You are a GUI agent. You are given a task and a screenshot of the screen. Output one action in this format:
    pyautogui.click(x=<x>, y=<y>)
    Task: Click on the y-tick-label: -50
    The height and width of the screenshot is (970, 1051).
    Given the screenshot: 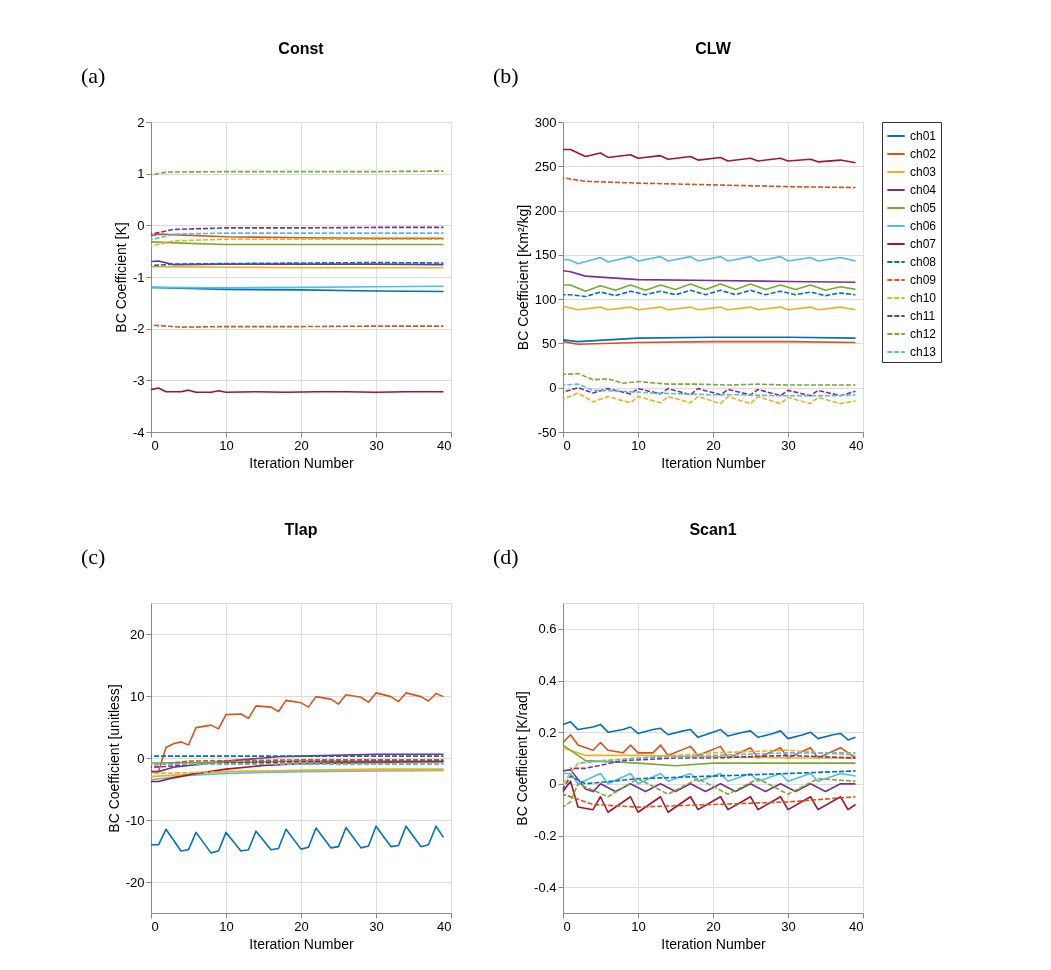 What is the action you would take?
    pyautogui.click(x=547, y=432)
    